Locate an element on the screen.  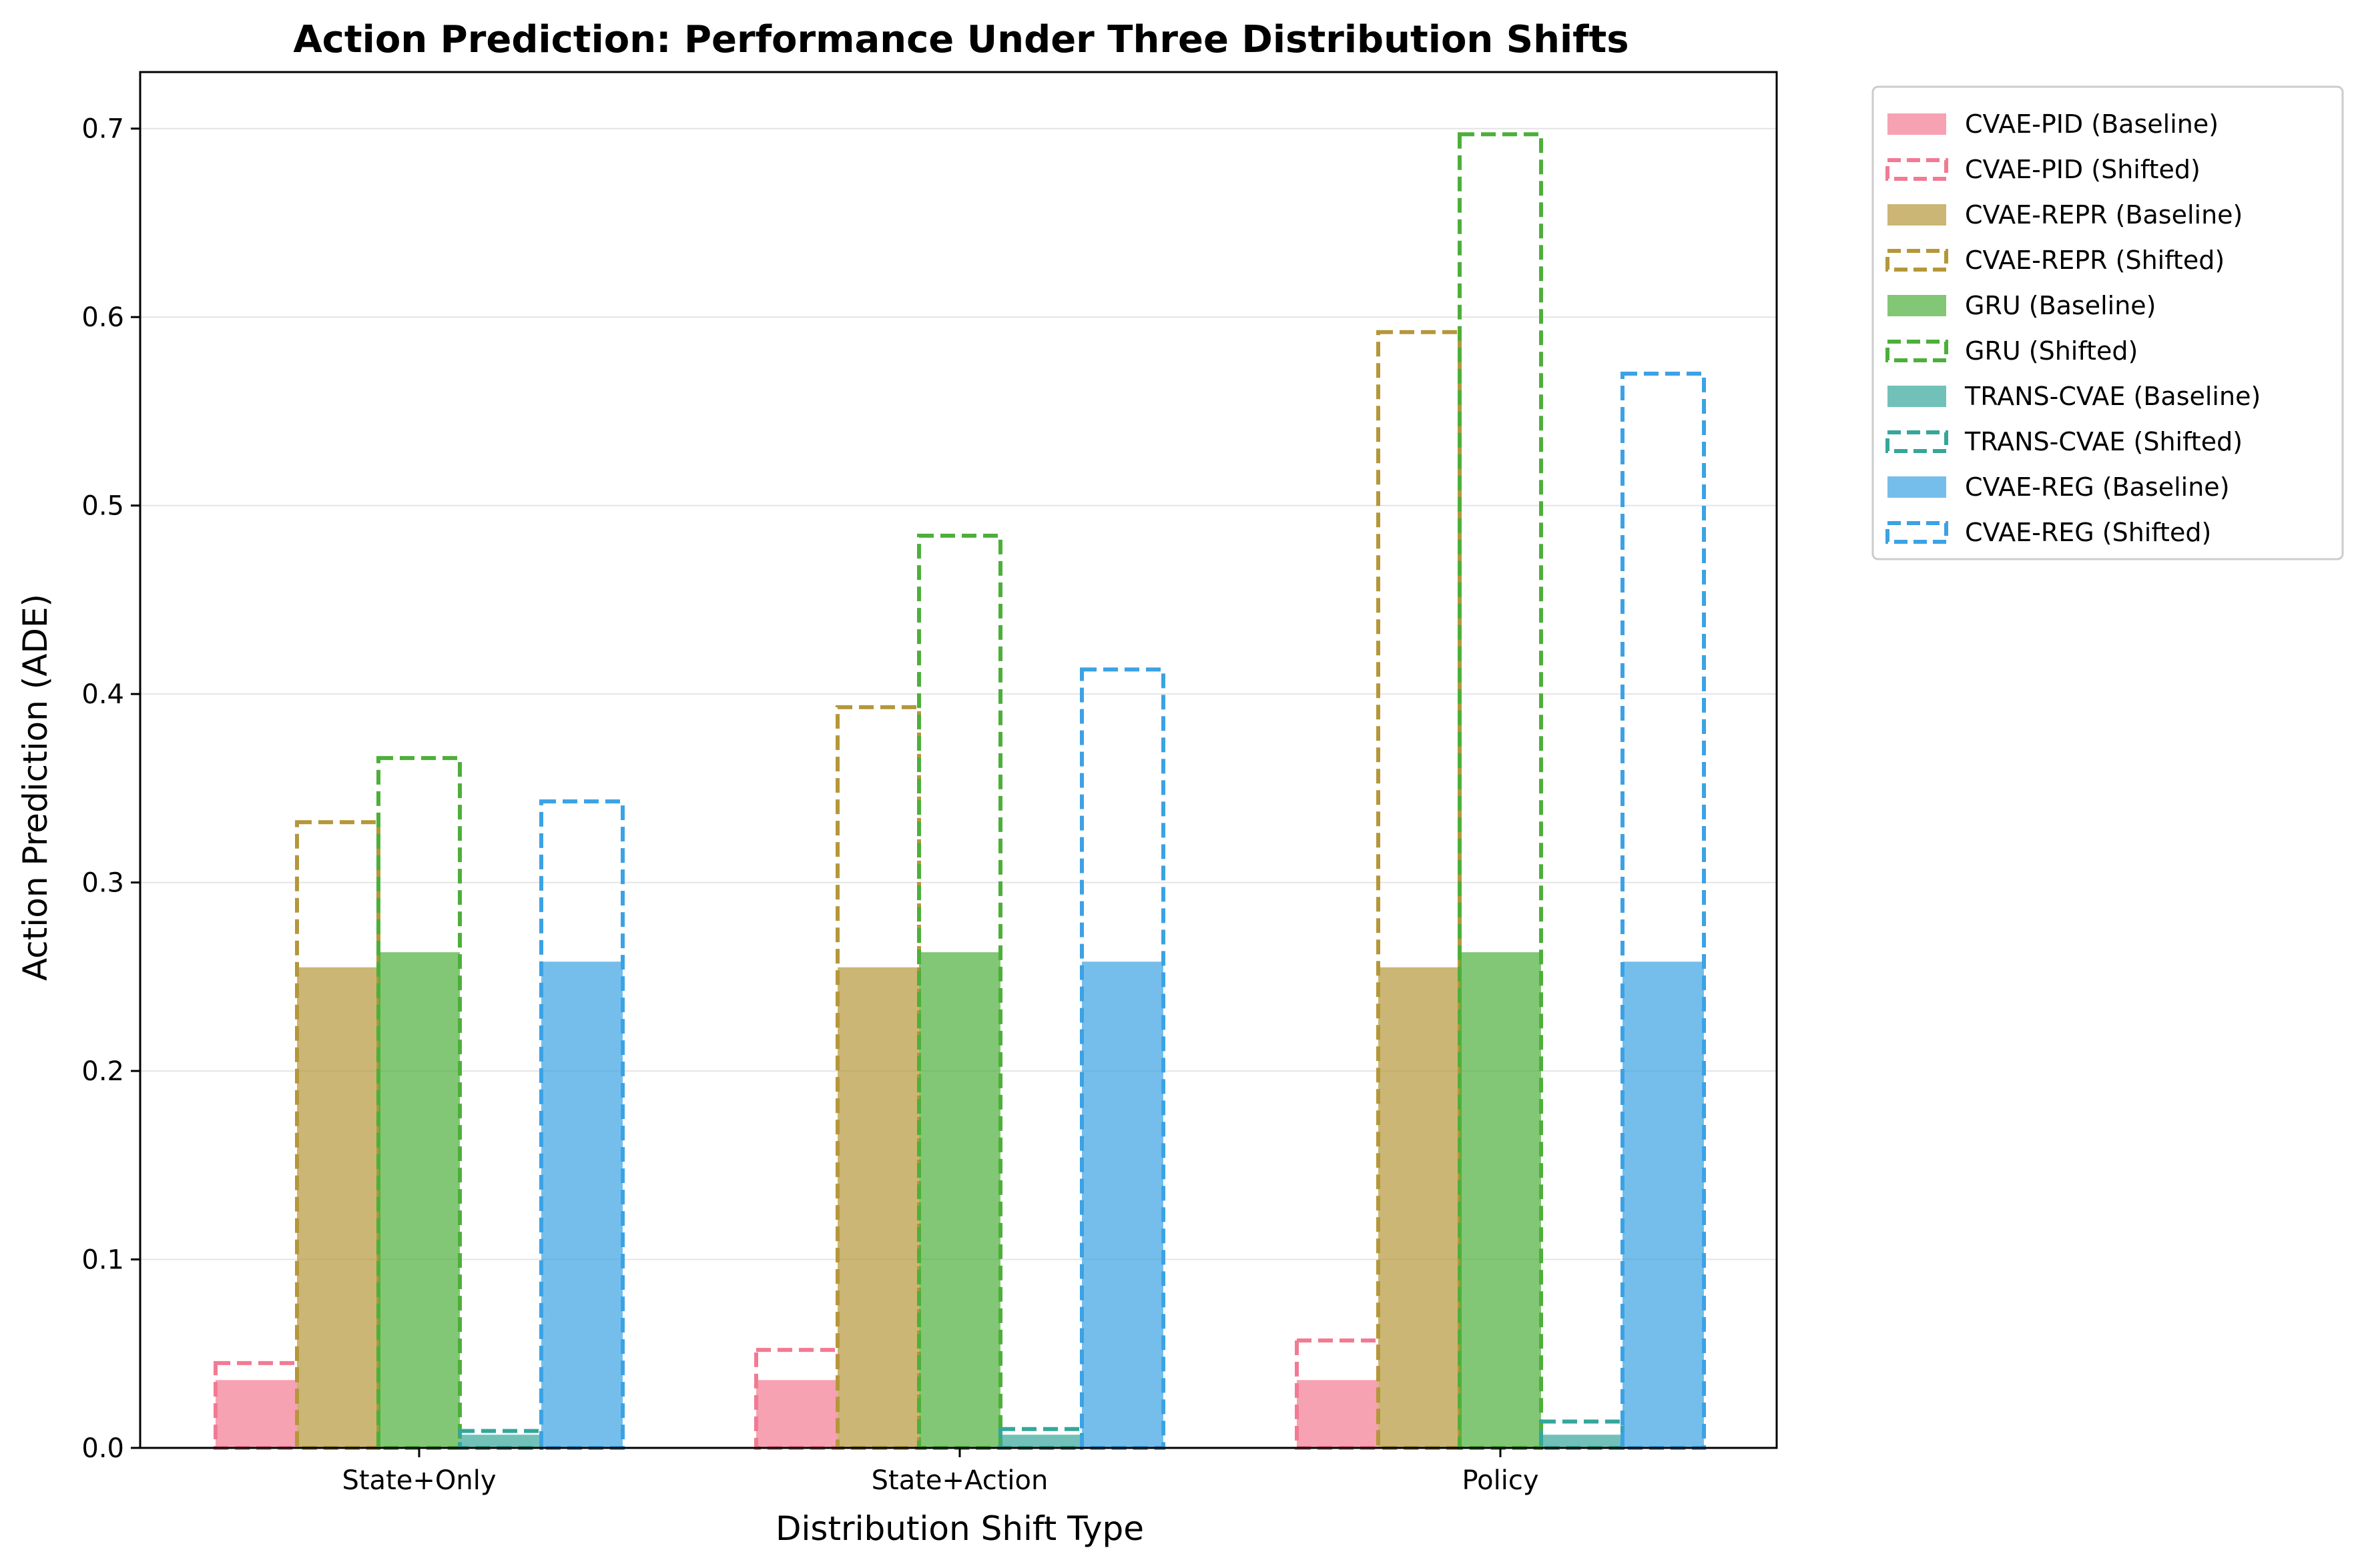
x-axis-label: Distribution Shift Type is located at coordinates (960, 1528).